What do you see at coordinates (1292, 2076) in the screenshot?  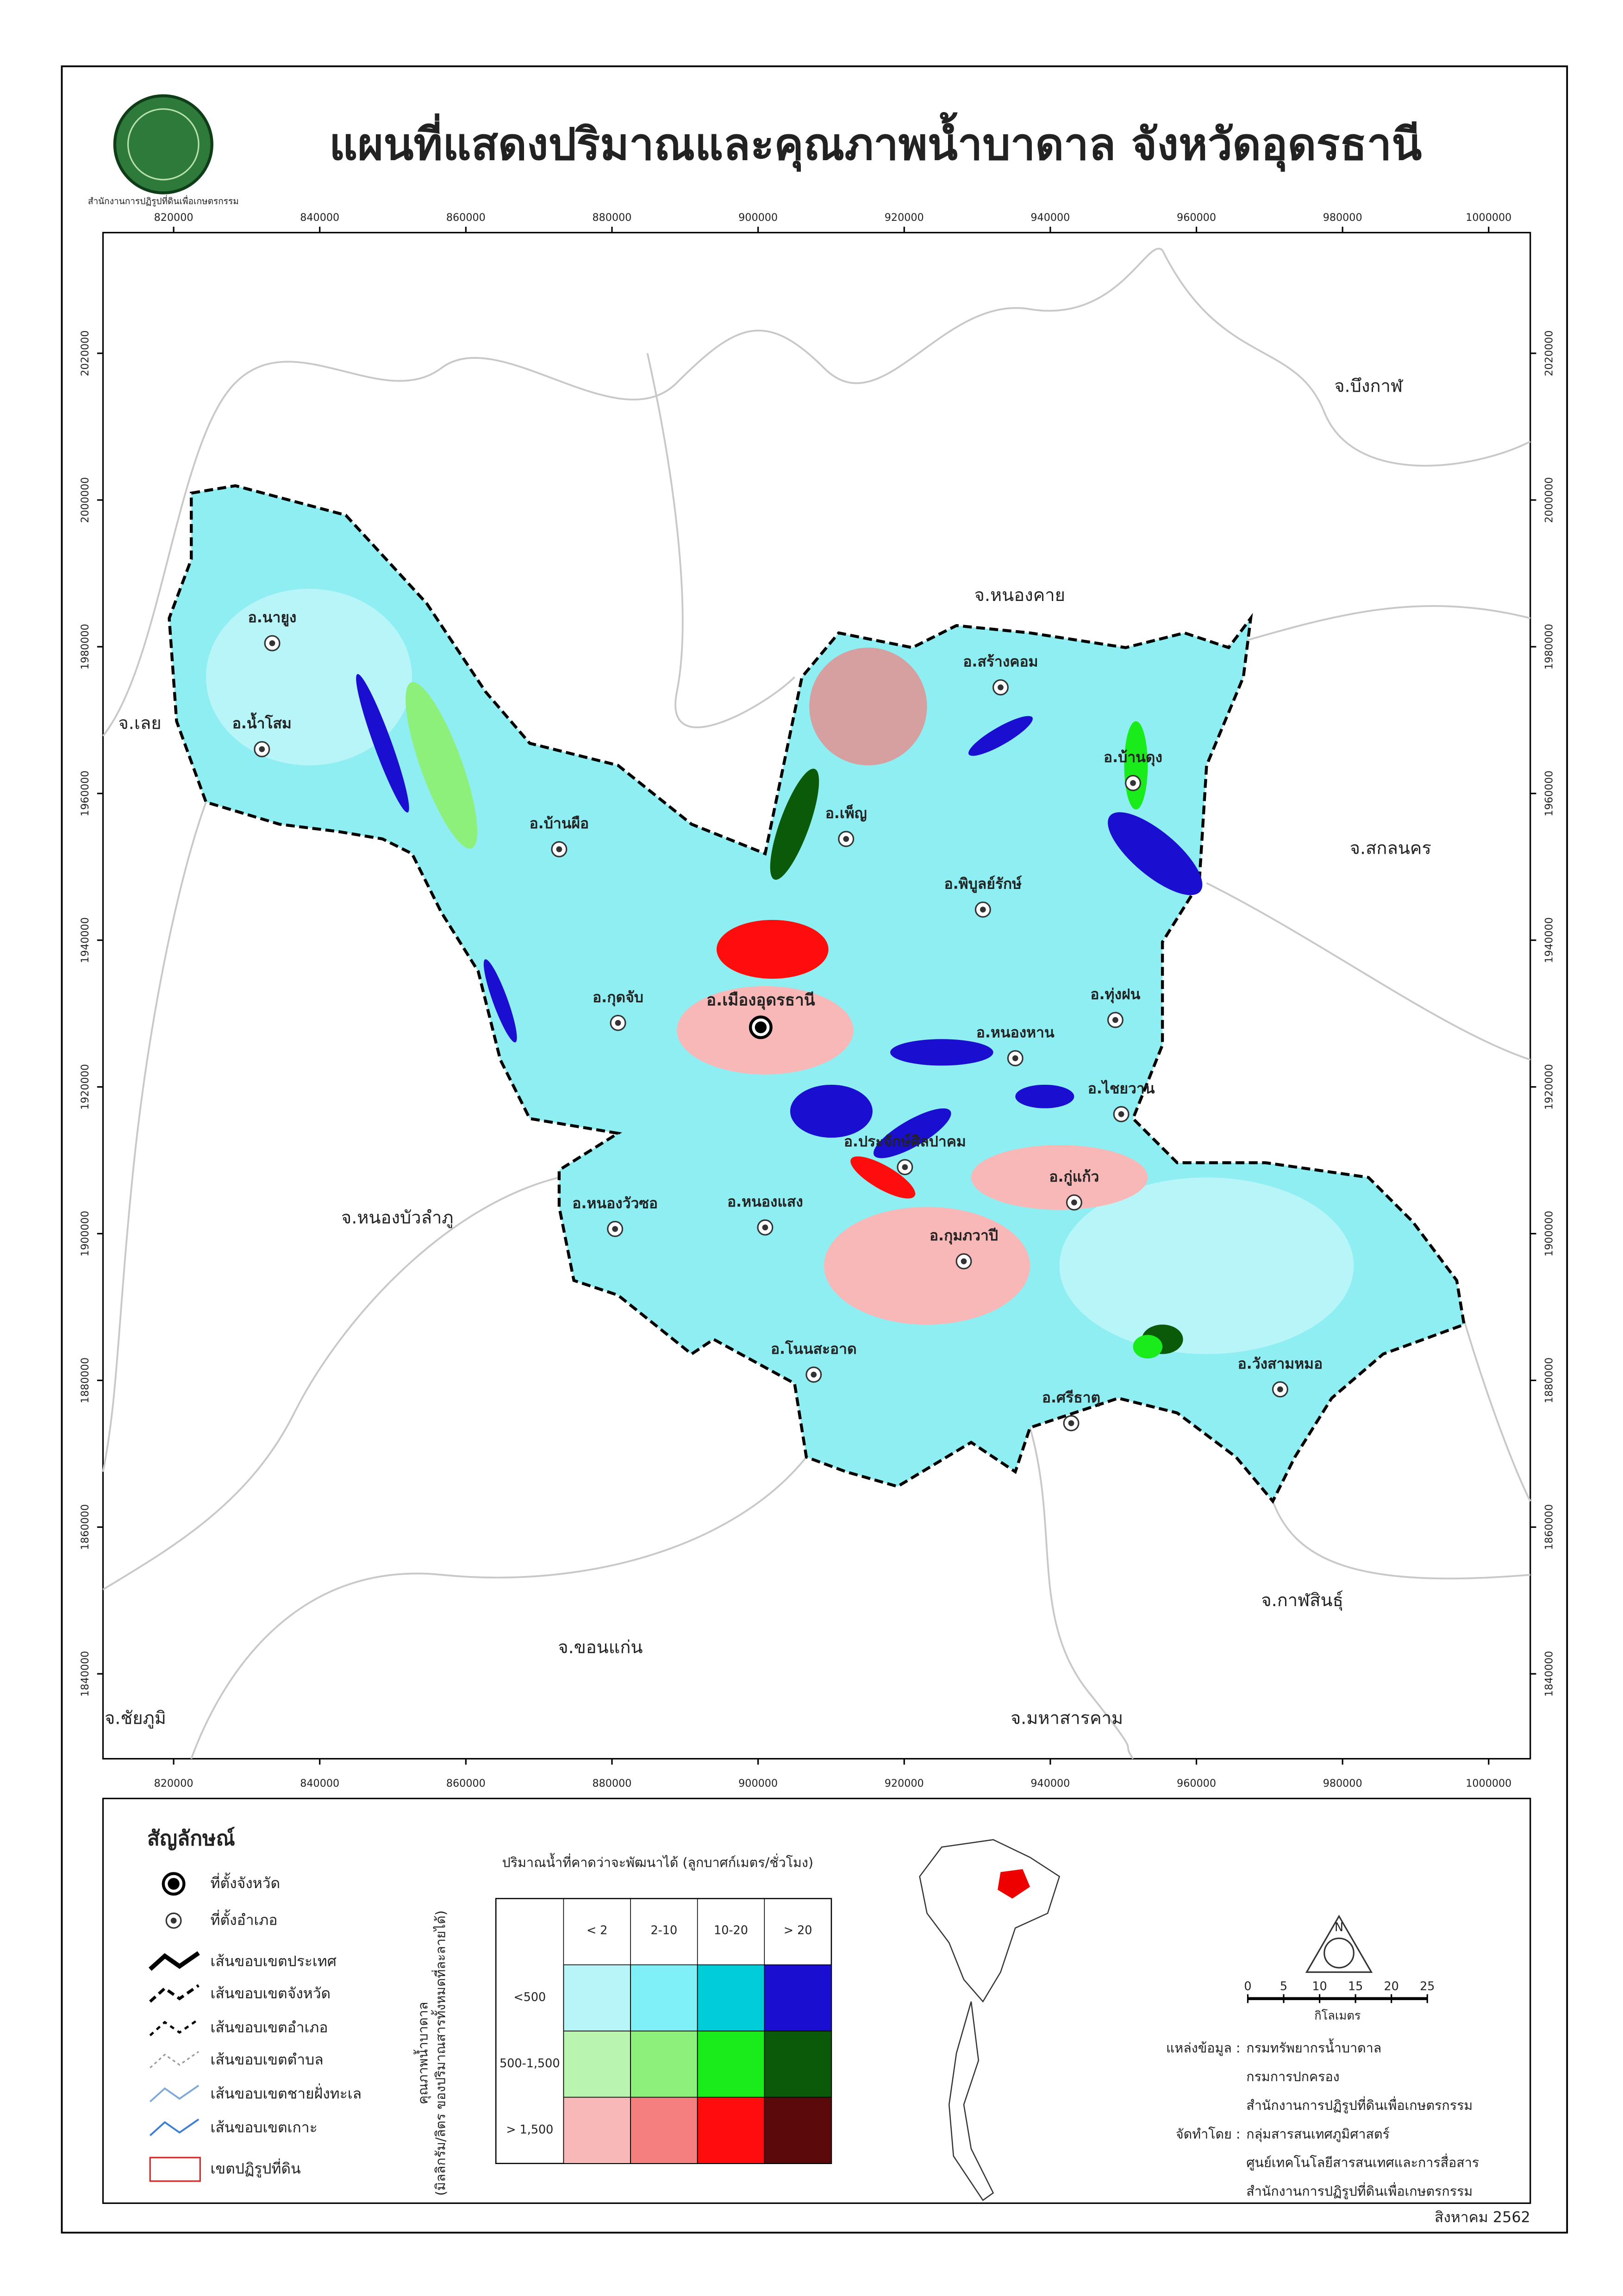 I see `credit-line: กรมการปกครอง` at bounding box center [1292, 2076].